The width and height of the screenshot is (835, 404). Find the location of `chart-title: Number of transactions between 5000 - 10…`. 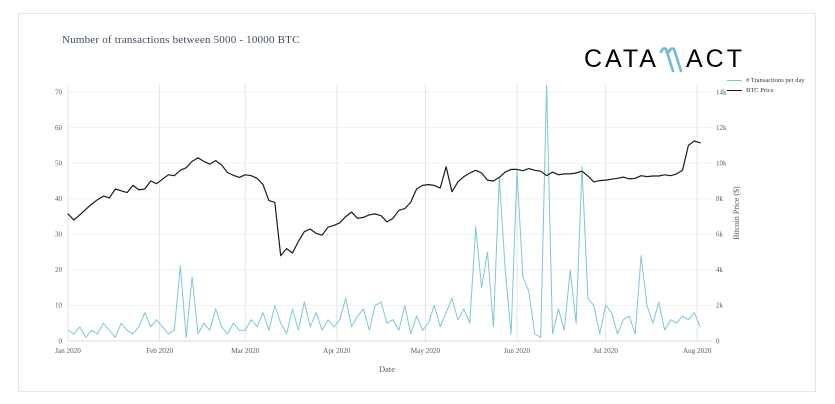

chart-title: Number of transactions between 5000 - 10… is located at coordinates (181, 40).